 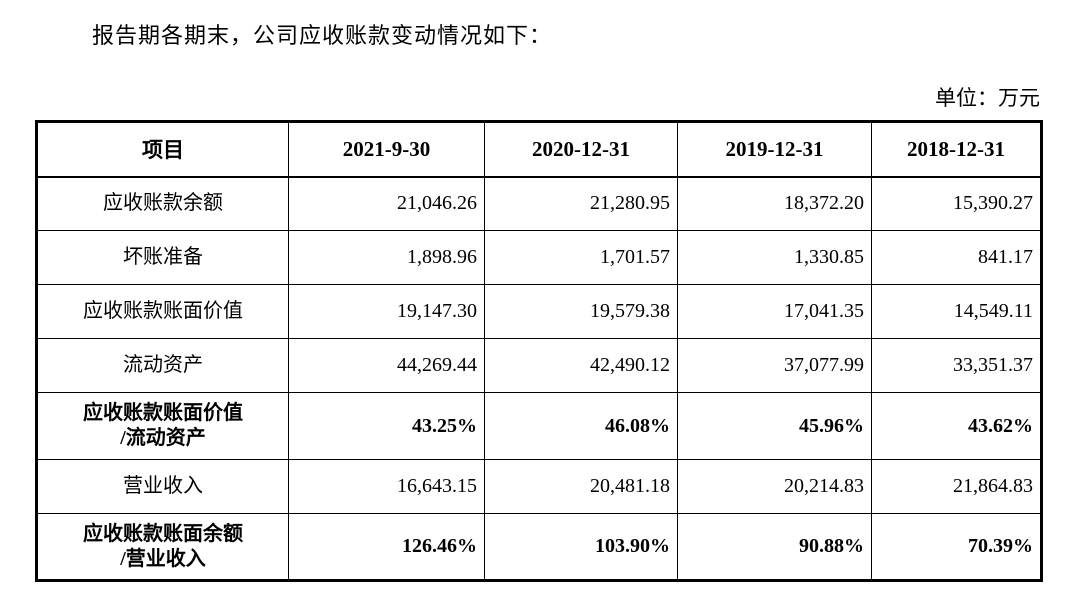 I want to click on cell-value: 126.46%, so click(x=386, y=547).